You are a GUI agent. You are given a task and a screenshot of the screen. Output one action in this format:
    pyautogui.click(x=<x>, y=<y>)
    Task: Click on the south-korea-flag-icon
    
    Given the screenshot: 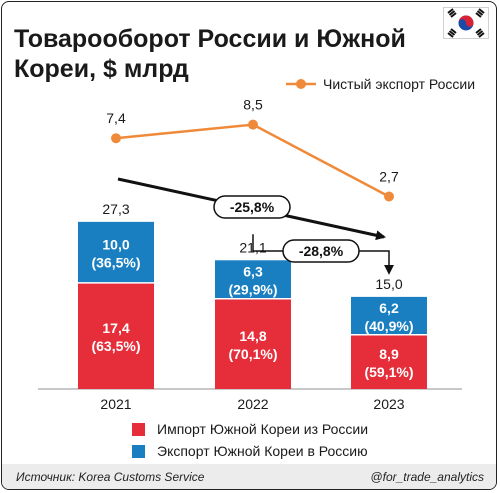 What is the action you would take?
    pyautogui.click(x=466, y=23)
    